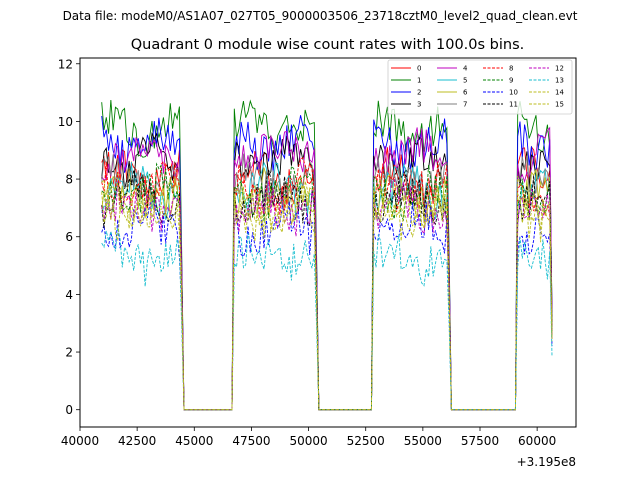 This screenshot has width=640, height=480. Describe the element at coordinates (511, 69) in the screenshot. I see `legend-label-8: 8` at that location.